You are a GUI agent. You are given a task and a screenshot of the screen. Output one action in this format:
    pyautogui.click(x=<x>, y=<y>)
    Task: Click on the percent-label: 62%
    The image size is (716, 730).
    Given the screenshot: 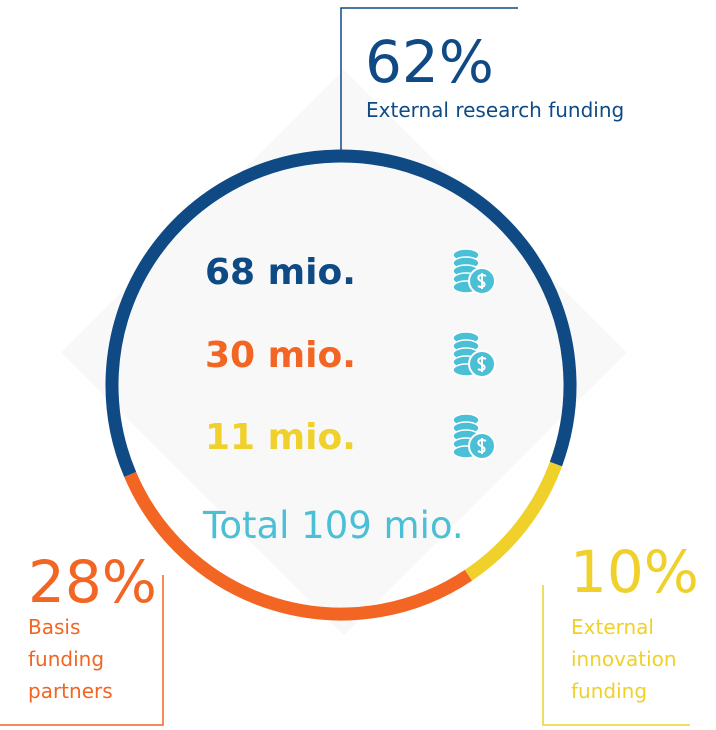 What is the action you would take?
    pyautogui.click(x=429, y=62)
    